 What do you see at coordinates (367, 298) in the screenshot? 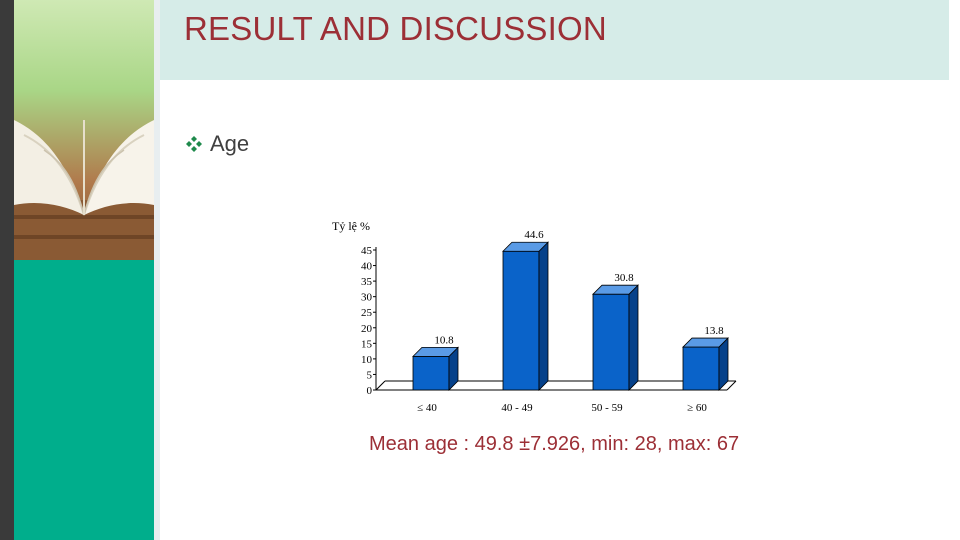
I see `y-tick-label: 30` at bounding box center [367, 298].